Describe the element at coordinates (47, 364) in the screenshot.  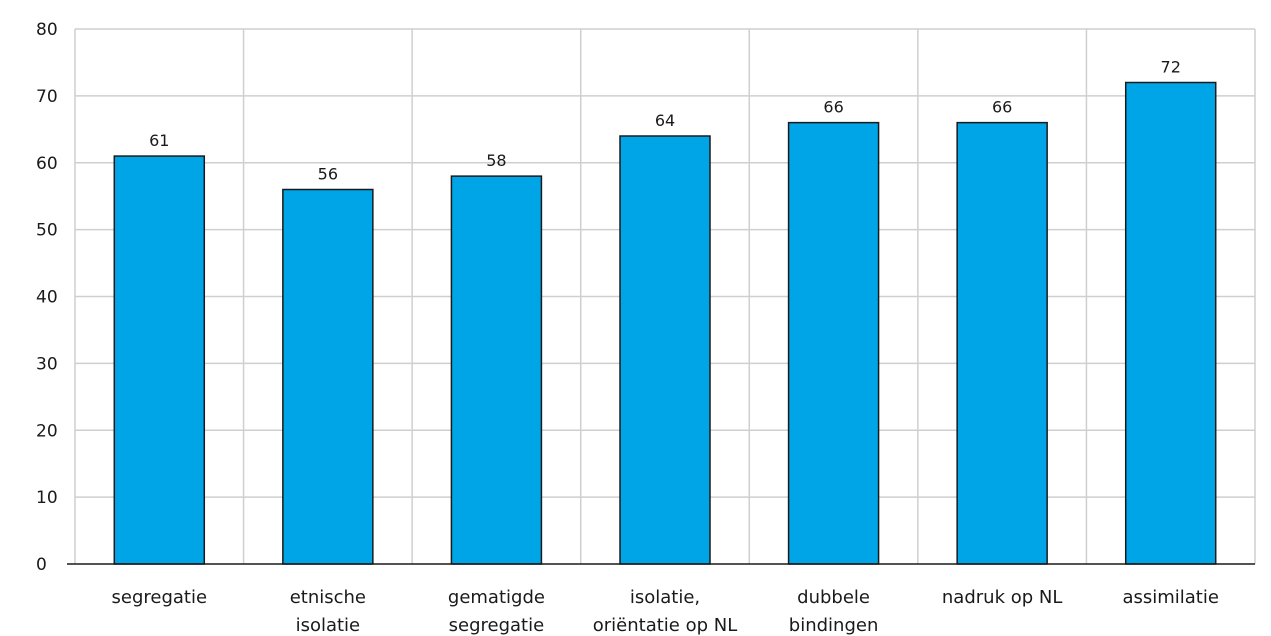
I see `y-tick-label: 30` at that location.